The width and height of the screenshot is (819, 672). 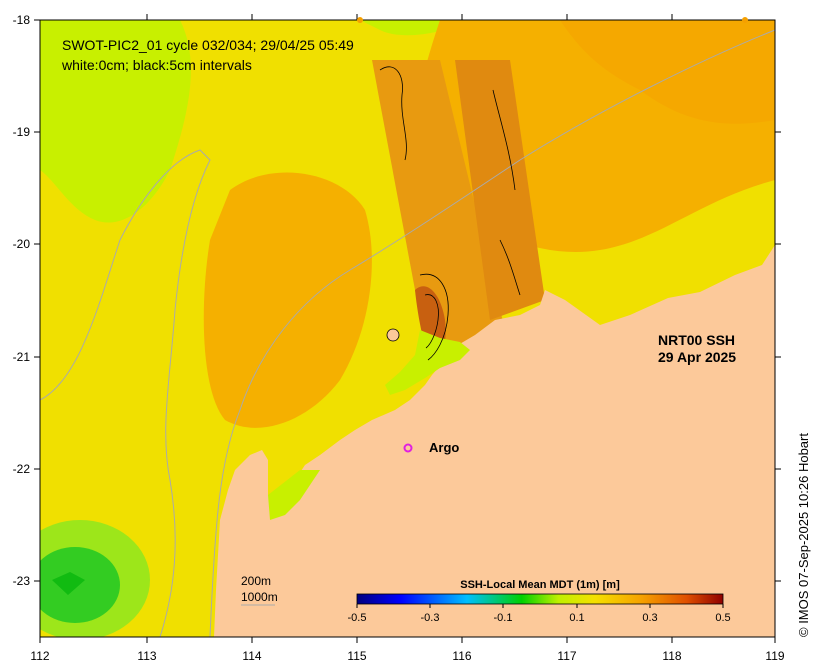 I want to click on x-tick-115: 115, so click(x=356, y=656).